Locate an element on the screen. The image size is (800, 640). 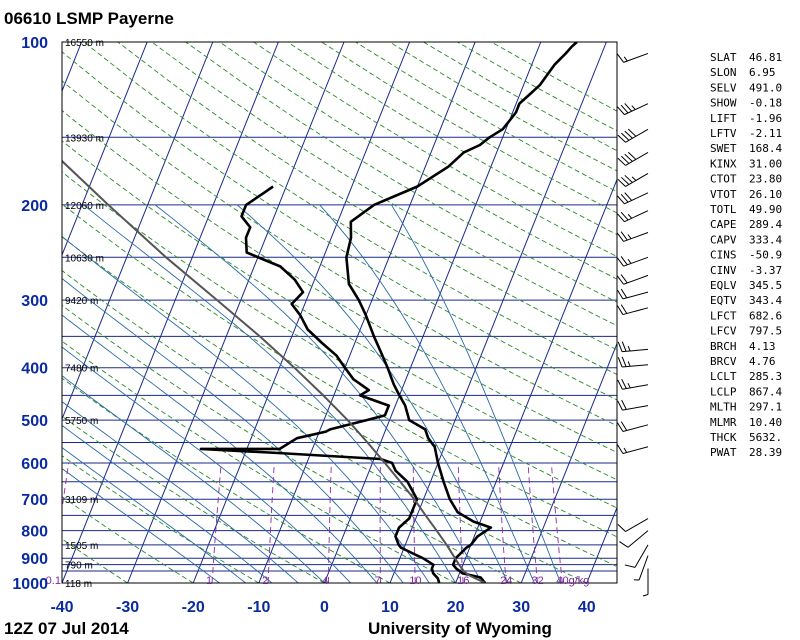
temperature-tick-label: 30 is located at coordinates (521, 607).